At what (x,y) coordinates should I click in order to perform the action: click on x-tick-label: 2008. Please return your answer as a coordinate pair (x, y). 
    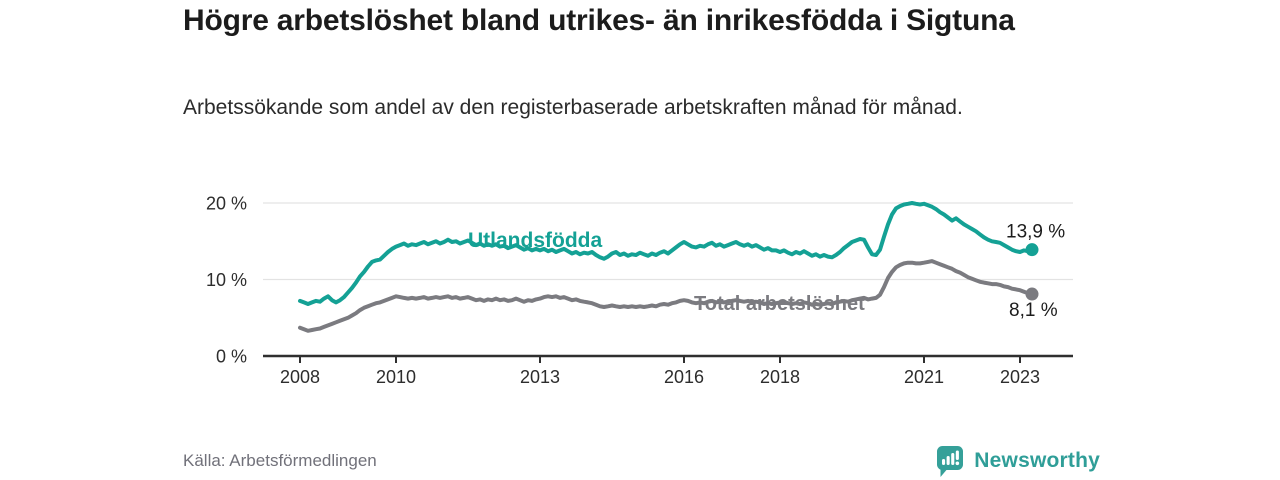
    Looking at the image, I should click on (300, 377).